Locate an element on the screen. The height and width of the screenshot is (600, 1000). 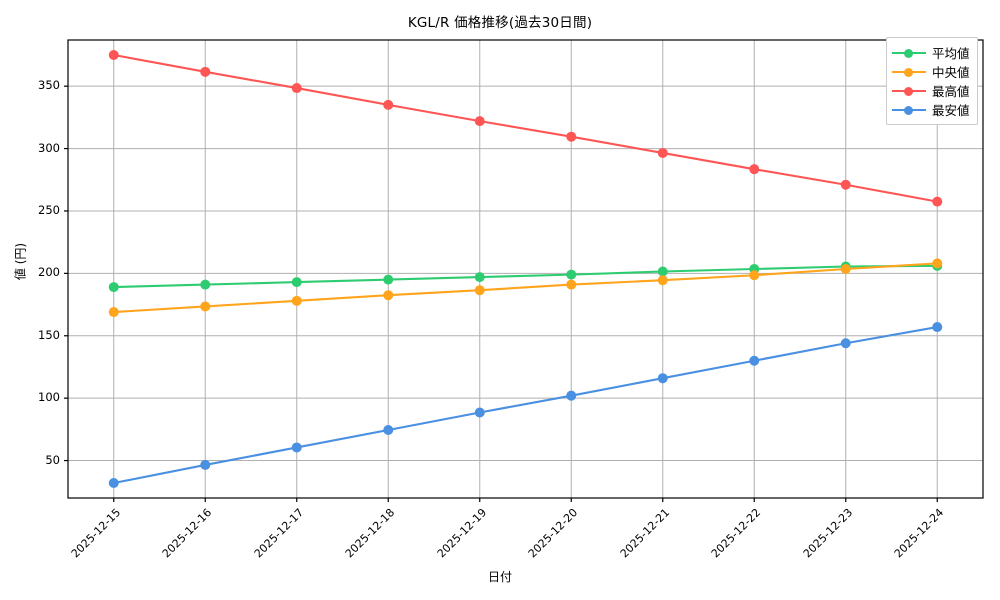
y-tick-label: 200 is located at coordinates (49, 272).